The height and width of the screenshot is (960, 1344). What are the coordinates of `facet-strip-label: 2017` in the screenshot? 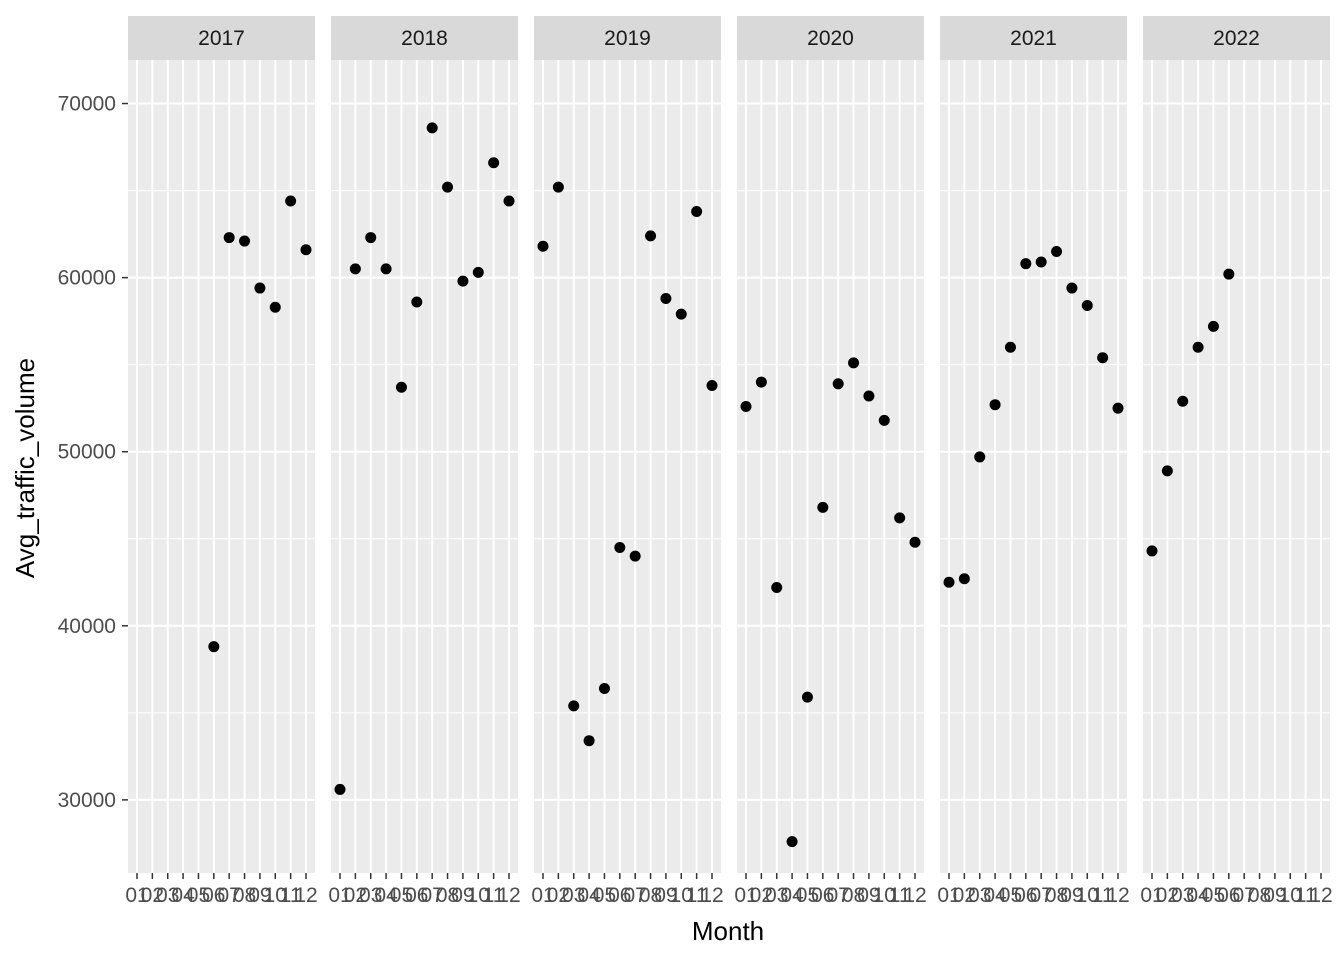 It's located at (221, 38).